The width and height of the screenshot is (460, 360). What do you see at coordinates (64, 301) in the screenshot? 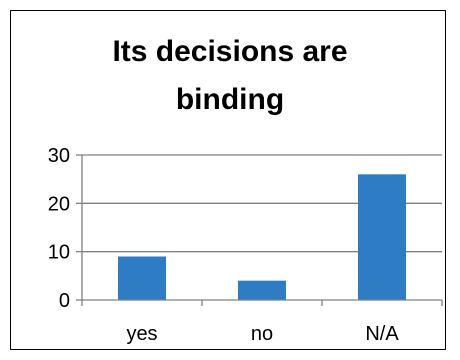
I see `y-tick-label: 0` at bounding box center [64, 301].